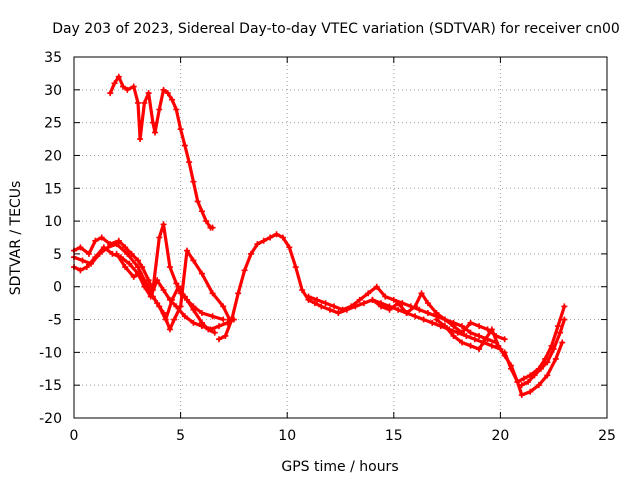  Describe the element at coordinates (339, 467) in the screenshot. I see `x-axis-label: GPS time / hours` at that location.